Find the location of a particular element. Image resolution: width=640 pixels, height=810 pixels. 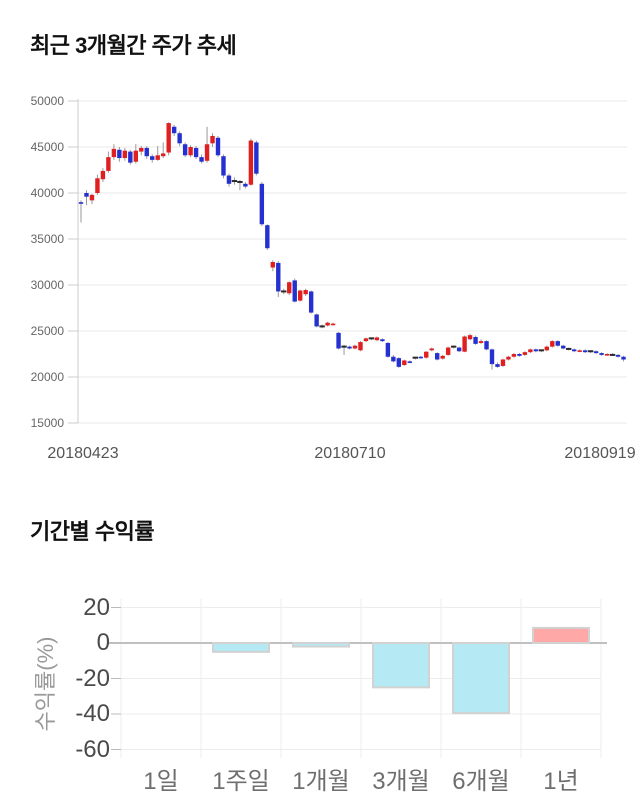

price-x-tick: 20180710 is located at coordinates (350, 453).